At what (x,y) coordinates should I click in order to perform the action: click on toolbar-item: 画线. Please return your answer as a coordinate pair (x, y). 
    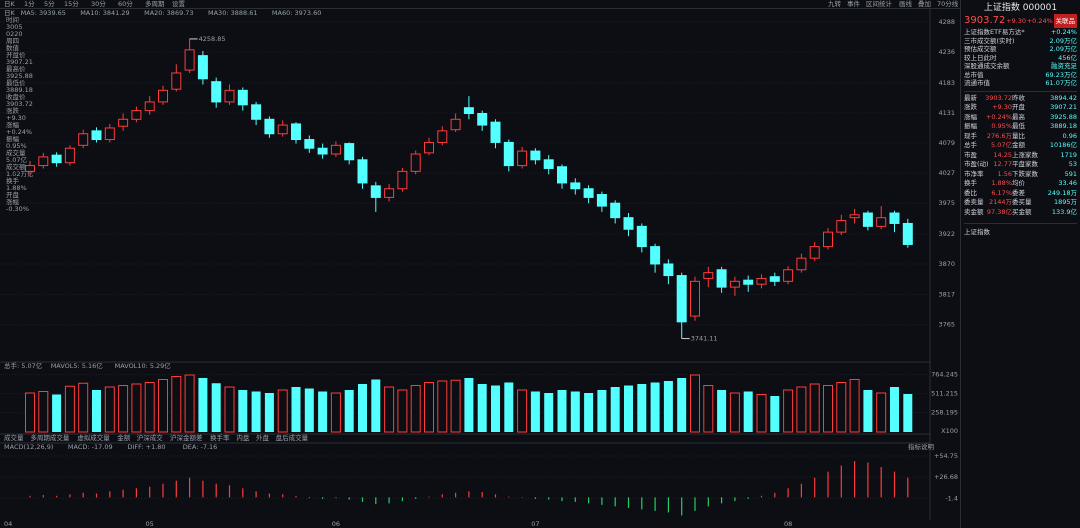
    Looking at the image, I should click on (906, 4).